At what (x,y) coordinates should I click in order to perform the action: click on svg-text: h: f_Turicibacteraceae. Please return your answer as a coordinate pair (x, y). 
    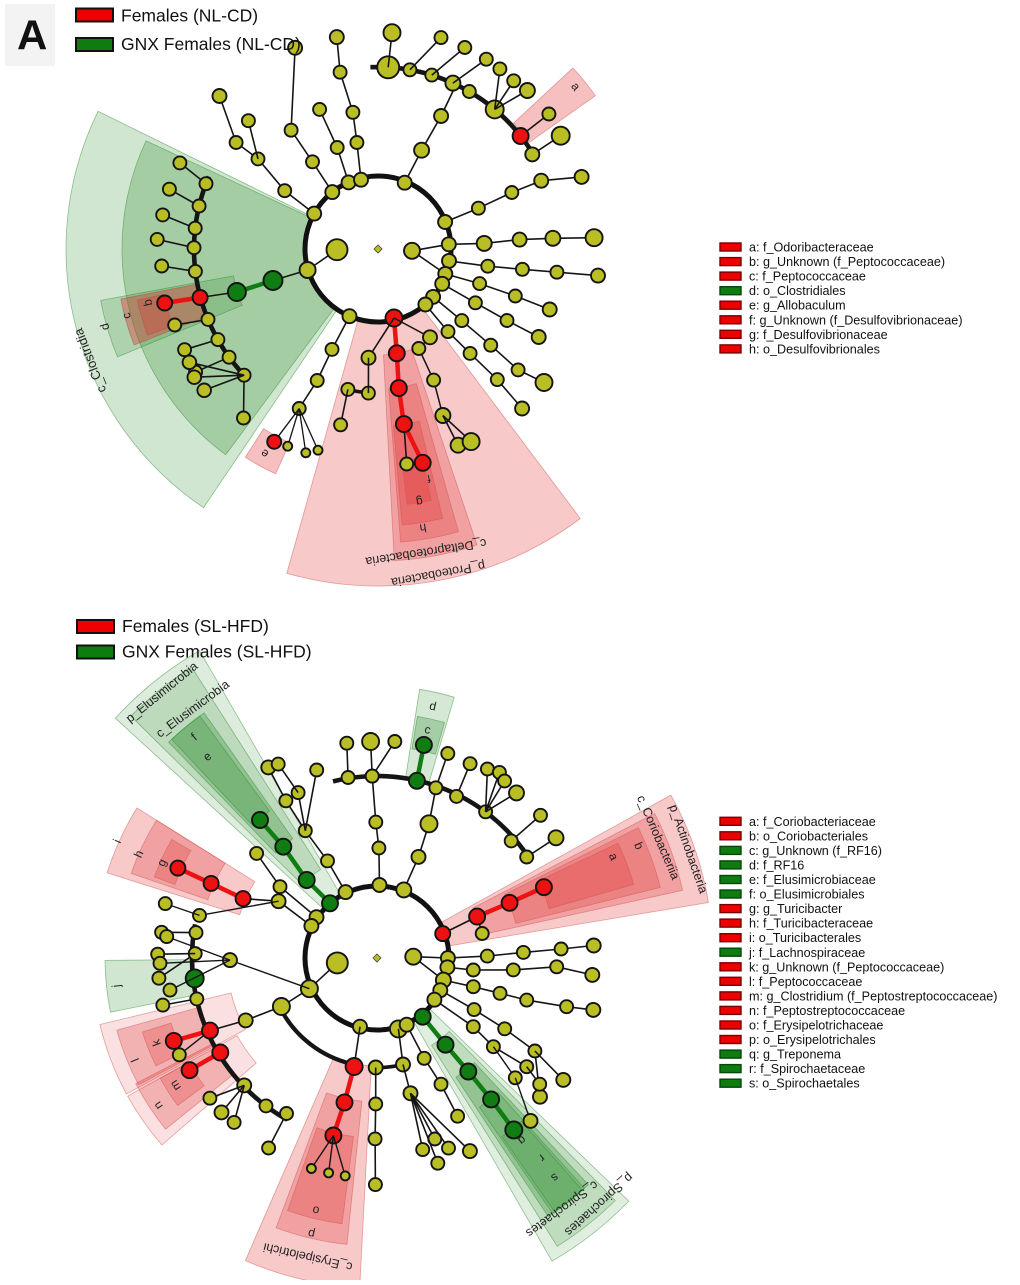
    Looking at the image, I should click on (811, 924).